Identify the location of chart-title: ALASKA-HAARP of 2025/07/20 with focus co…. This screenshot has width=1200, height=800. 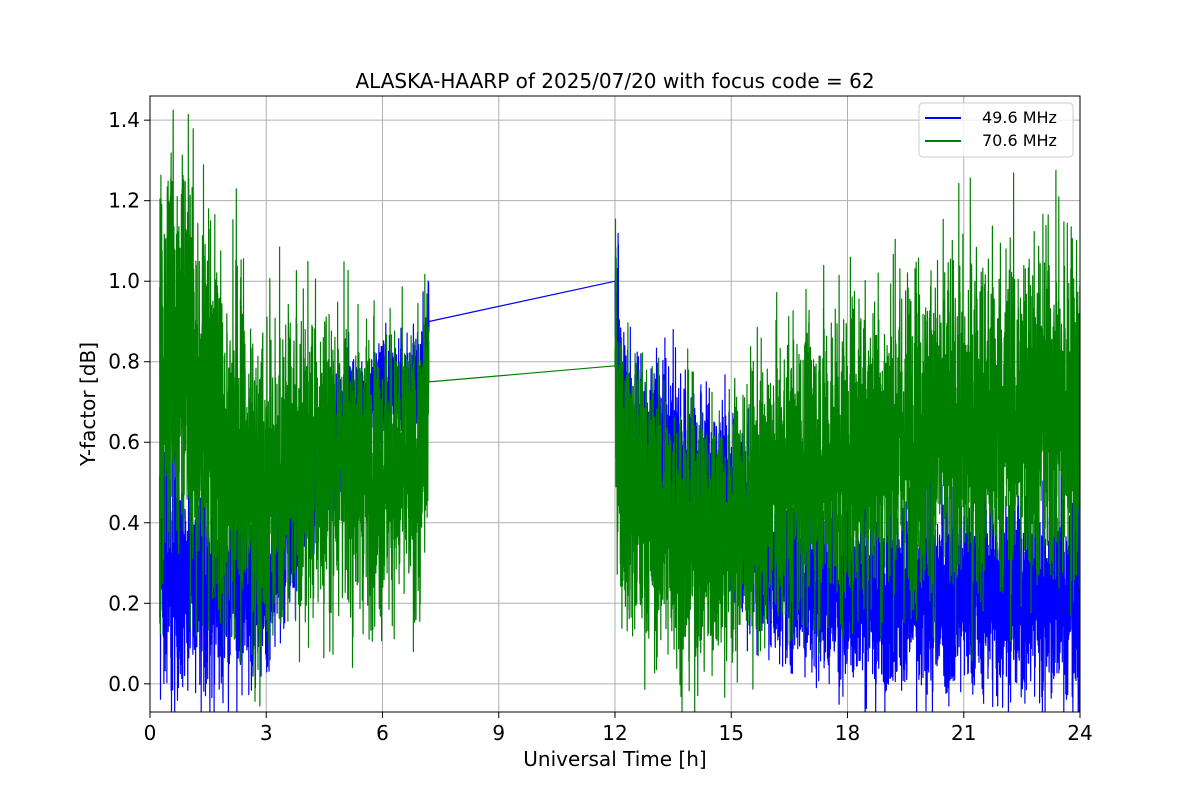
(614, 81).